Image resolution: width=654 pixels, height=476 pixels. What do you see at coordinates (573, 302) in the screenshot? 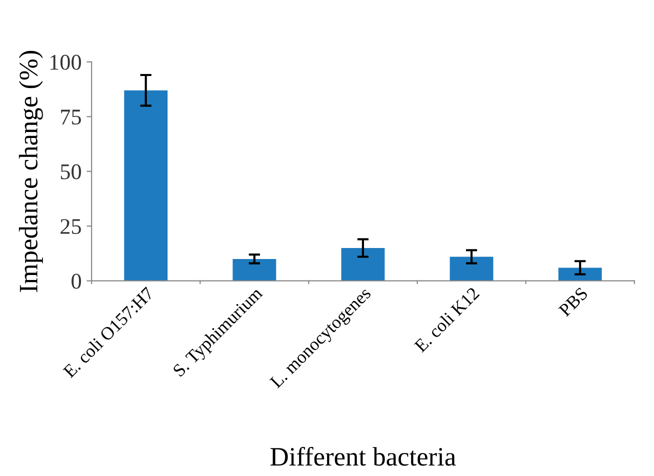
I see `x-tick-label: PBS` at bounding box center [573, 302].